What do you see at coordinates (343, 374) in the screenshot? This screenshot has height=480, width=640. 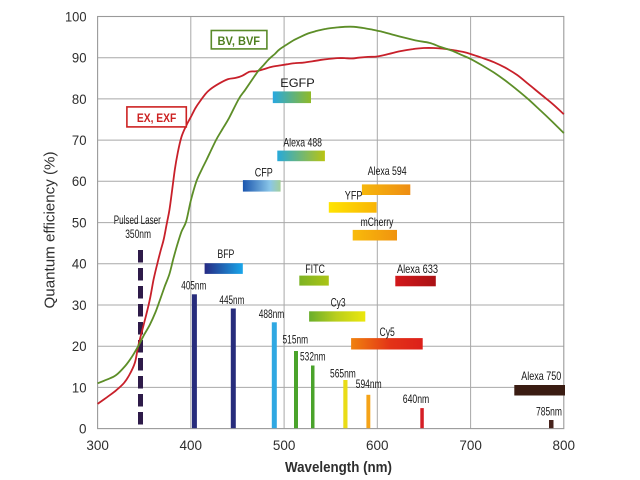 I see `svg-text: 565nm` at bounding box center [343, 374].